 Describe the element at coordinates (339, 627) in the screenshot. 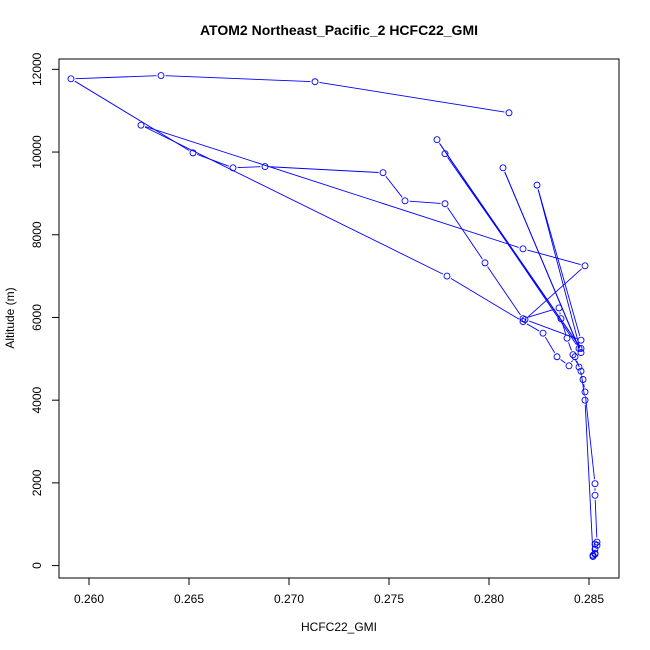

I see `x-axis-label: HCFC22_GMI` at that location.